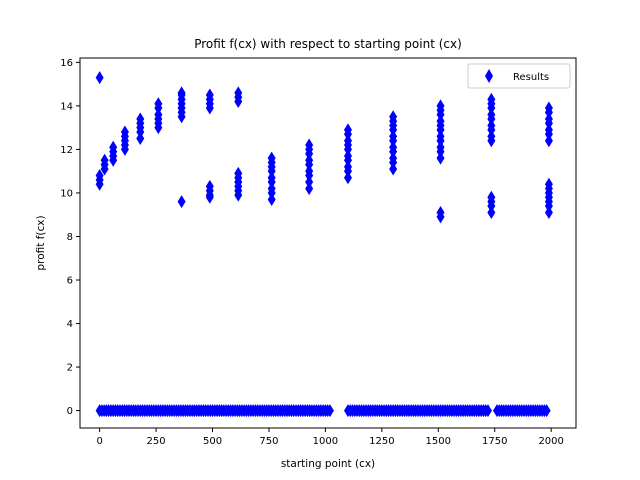 The width and height of the screenshot is (640, 480). What do you see at coordinates (66, 106) in the screenshot?
I see `y-tick-label: 14` at bounding box center [66, 106].